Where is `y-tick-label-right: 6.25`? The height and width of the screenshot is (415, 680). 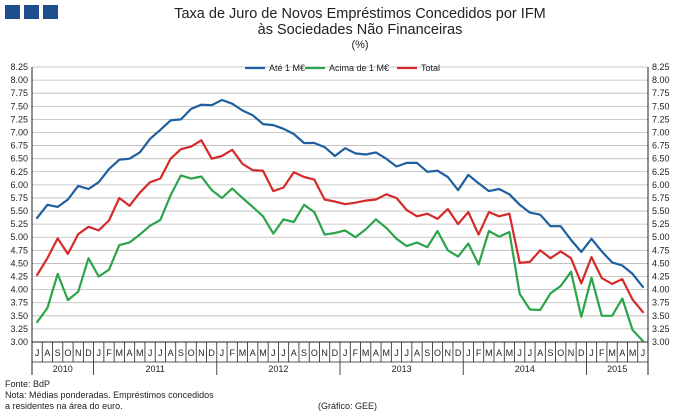 y-tick-label-right: 6.25 is located at coordinates (661, 172).